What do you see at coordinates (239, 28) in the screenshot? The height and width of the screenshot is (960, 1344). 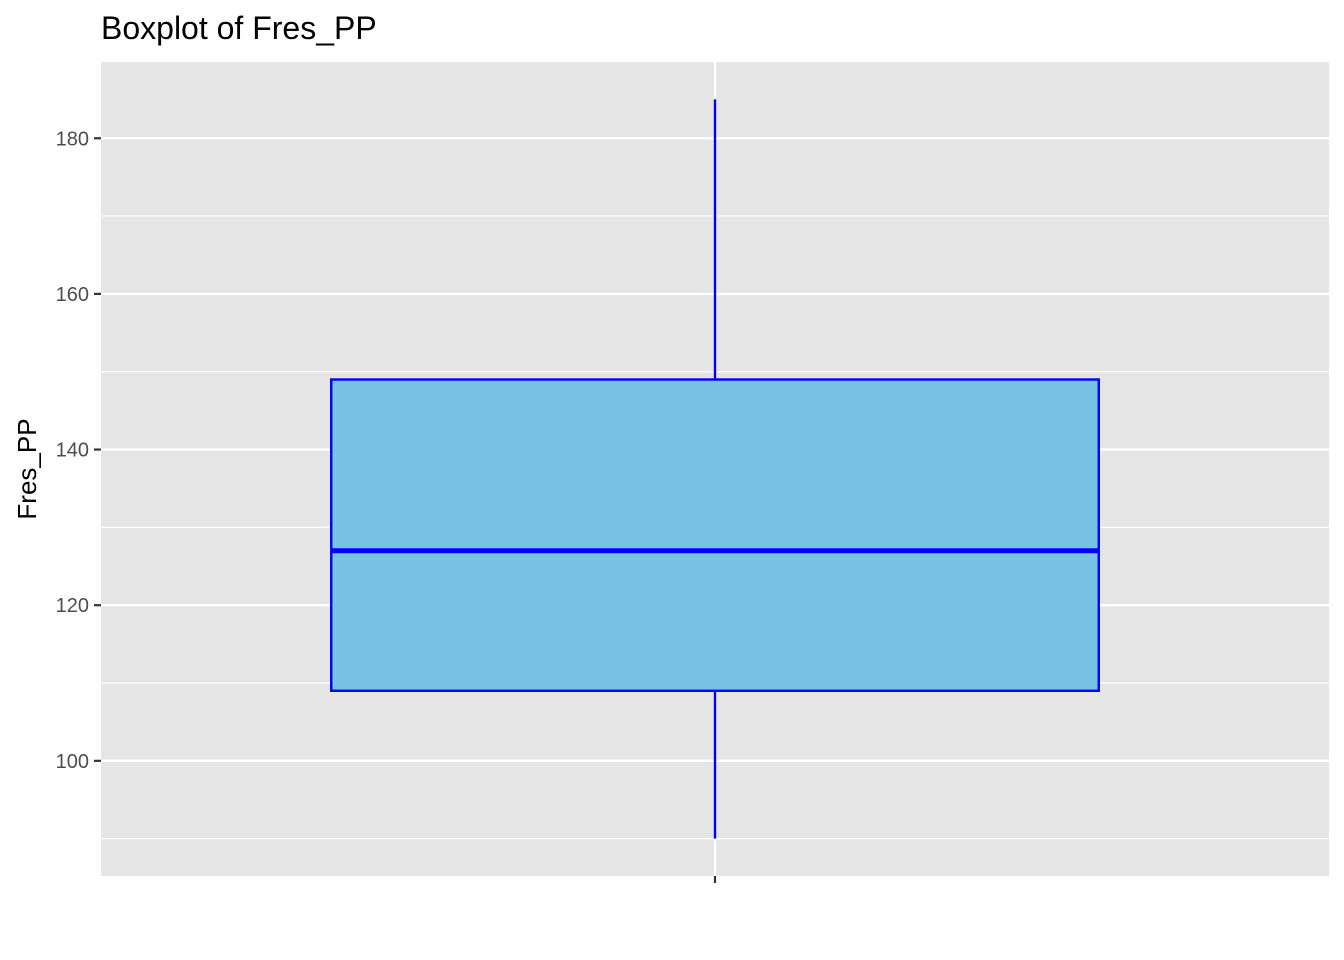 I see `chart-title: Boxplot of Fres_PP` at bounding box center [239, 28].